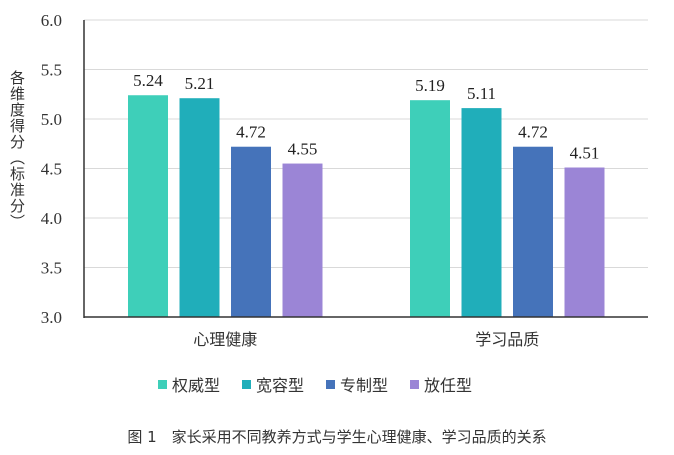 This screenshot has width=674, height=455. Describe the element at coordinates (507, 339) in the screenshot. I see `x-category-label: 学习品质` at that location.